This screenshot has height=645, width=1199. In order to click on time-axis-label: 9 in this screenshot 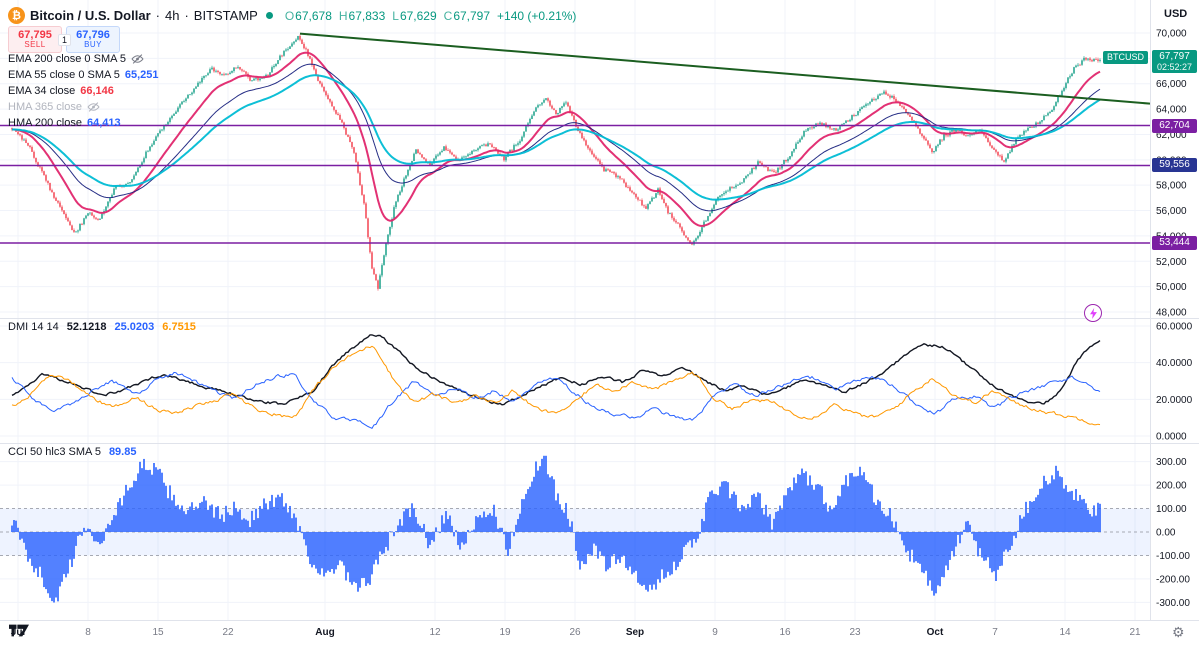, I will do `click(715, 632)`.